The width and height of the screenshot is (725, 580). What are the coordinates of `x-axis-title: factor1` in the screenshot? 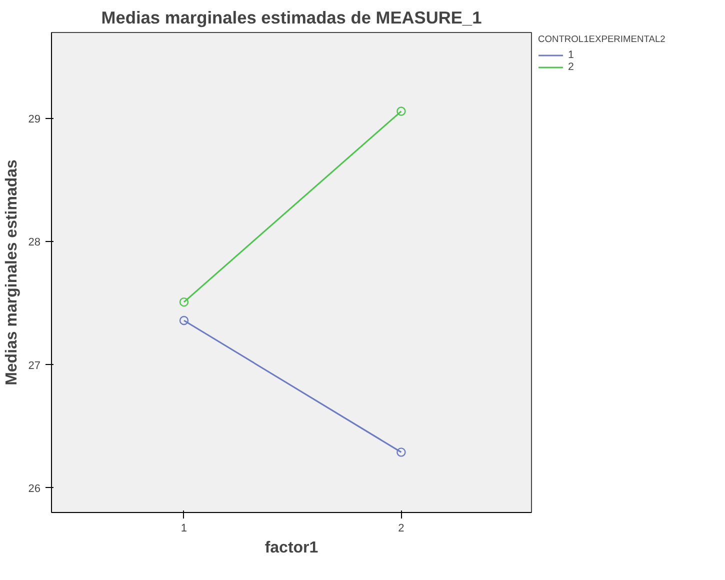 It's located at (291, 548).